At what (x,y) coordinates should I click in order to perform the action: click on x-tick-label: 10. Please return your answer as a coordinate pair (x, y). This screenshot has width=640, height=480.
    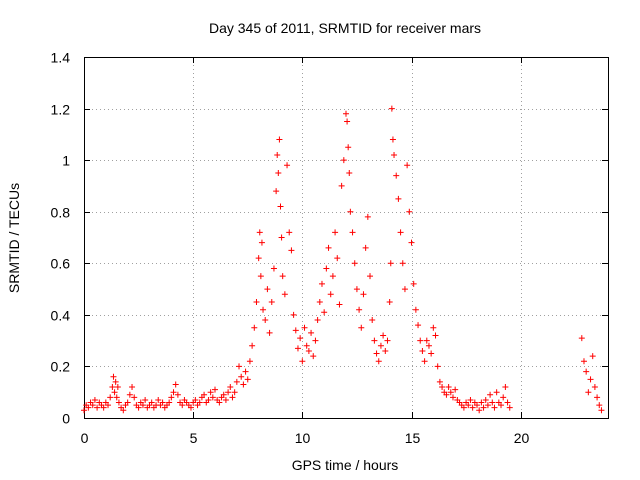
    Looking at the image, I should click on (303, 438).